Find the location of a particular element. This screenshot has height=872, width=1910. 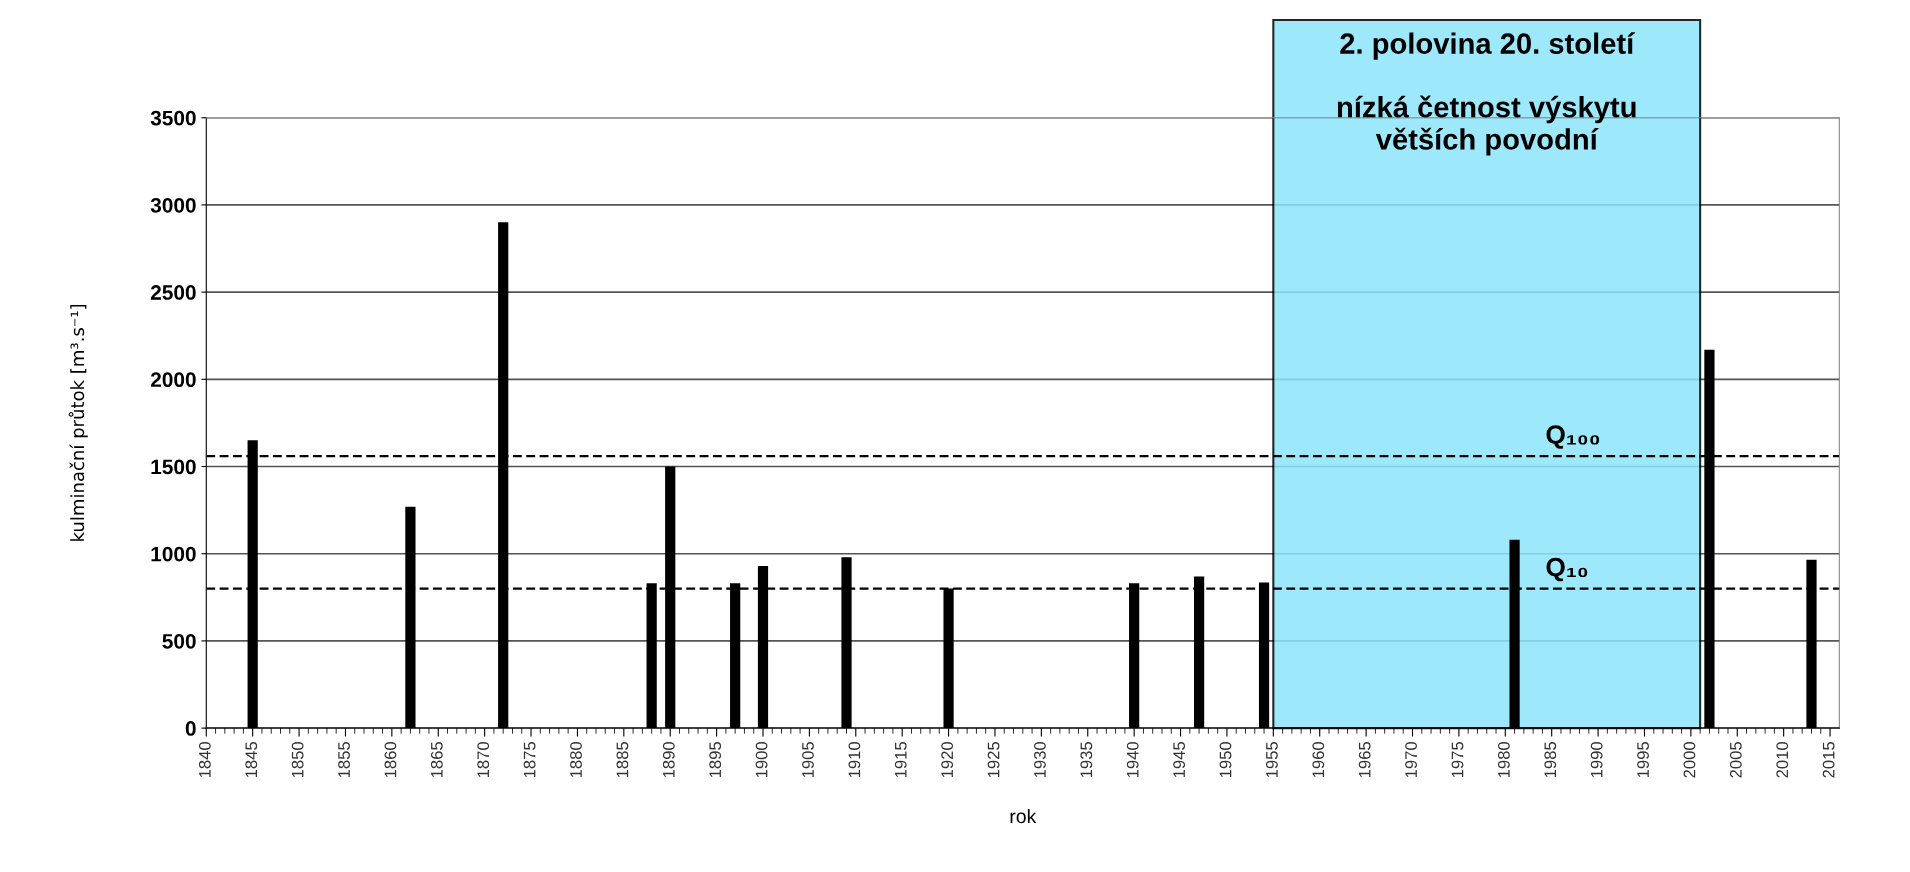

x-tick-label: 1930 is located at coordinates (1040, 759).